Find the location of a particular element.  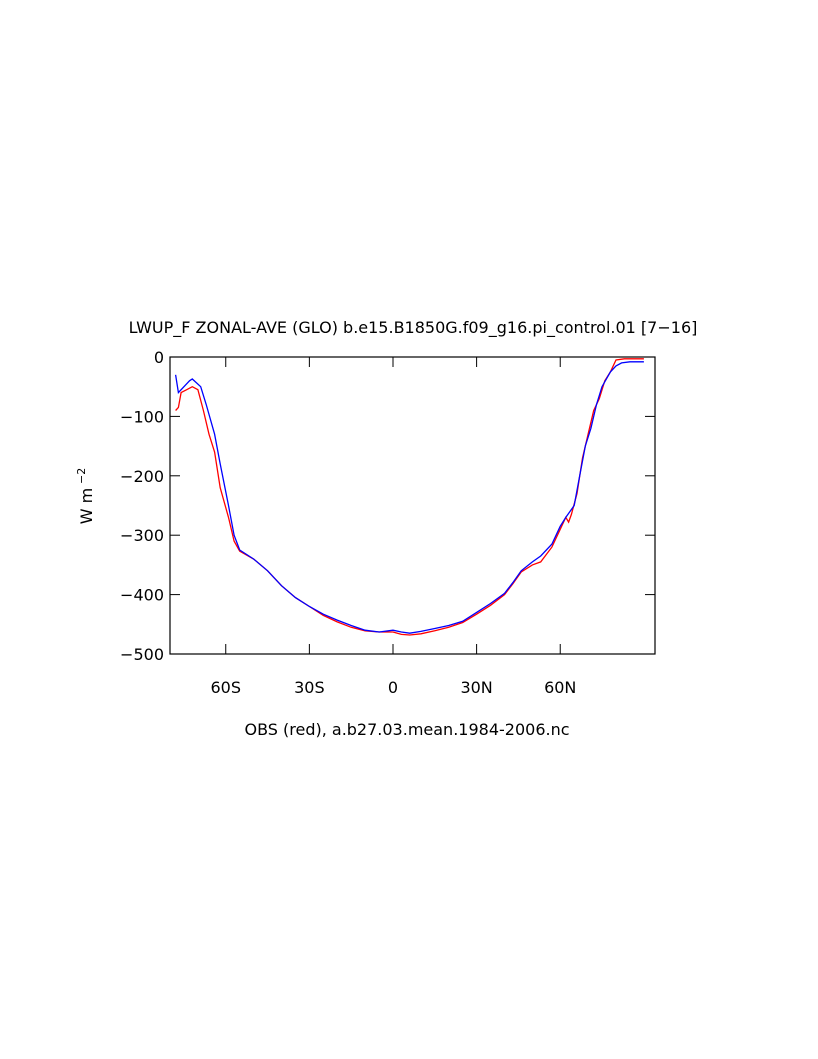

y-tick-label: −500 is located at coordinates (142, 654).